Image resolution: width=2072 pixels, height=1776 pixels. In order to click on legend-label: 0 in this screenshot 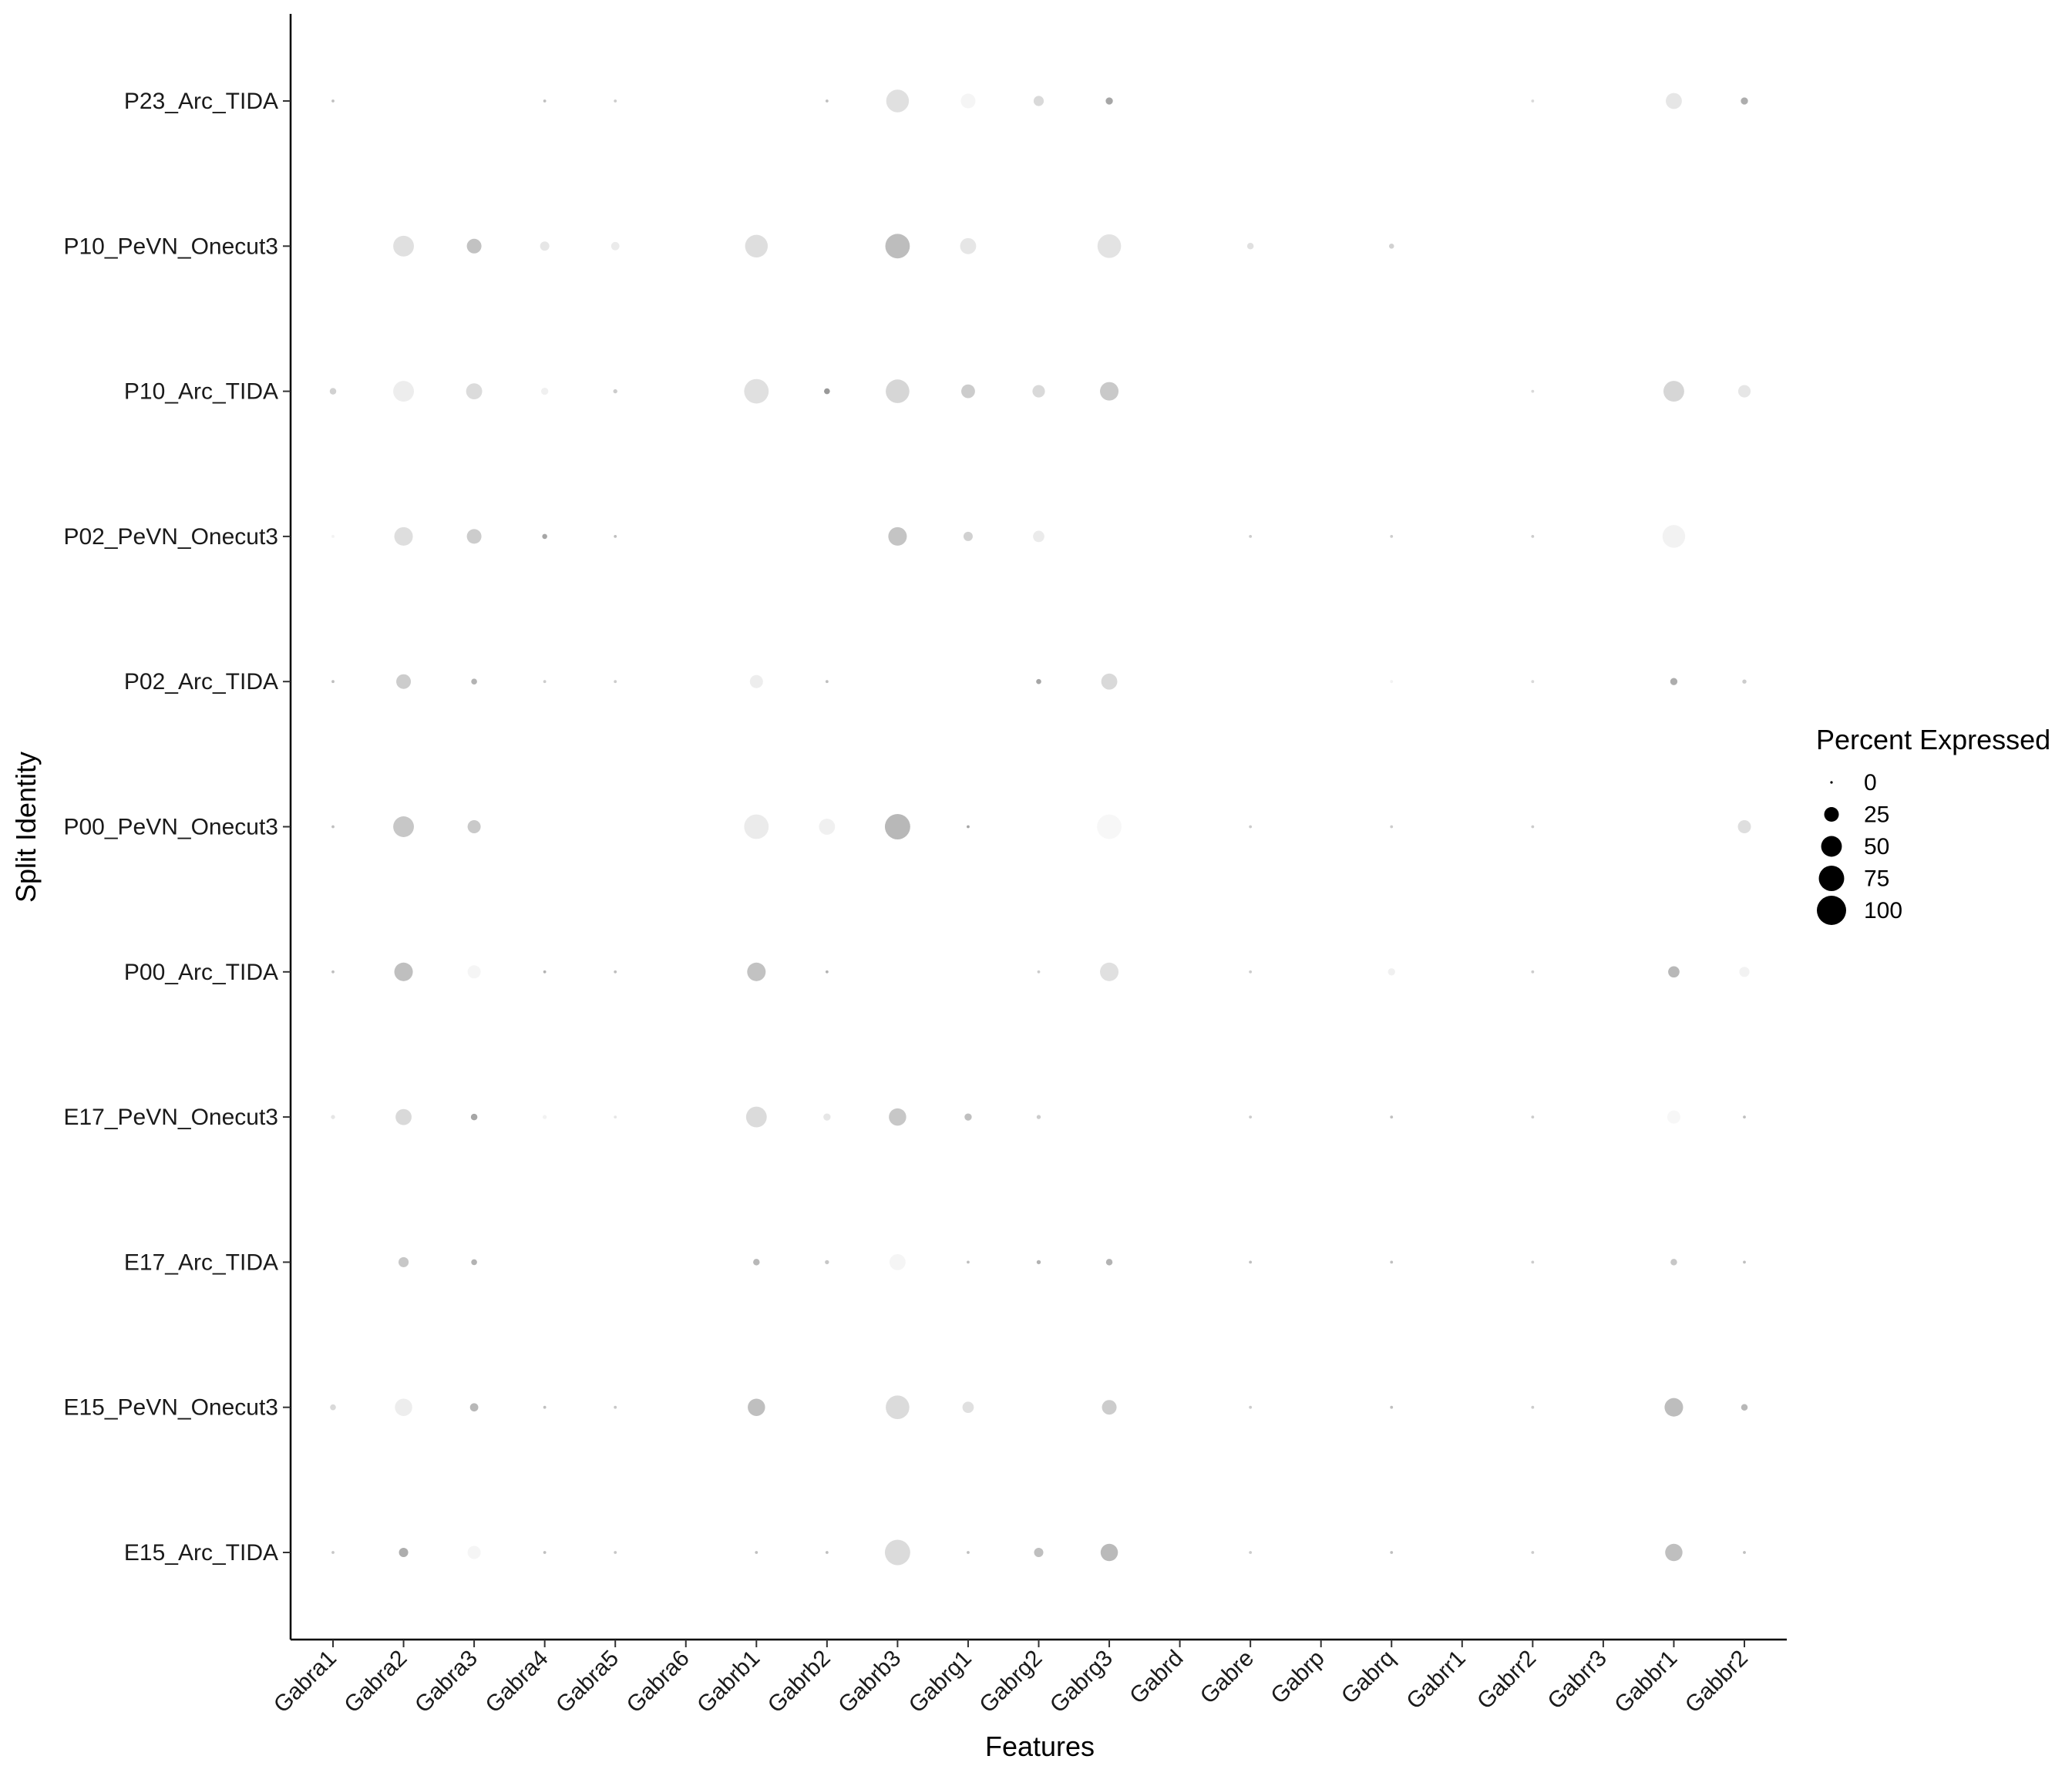, I will do `click(1870, 783)`.